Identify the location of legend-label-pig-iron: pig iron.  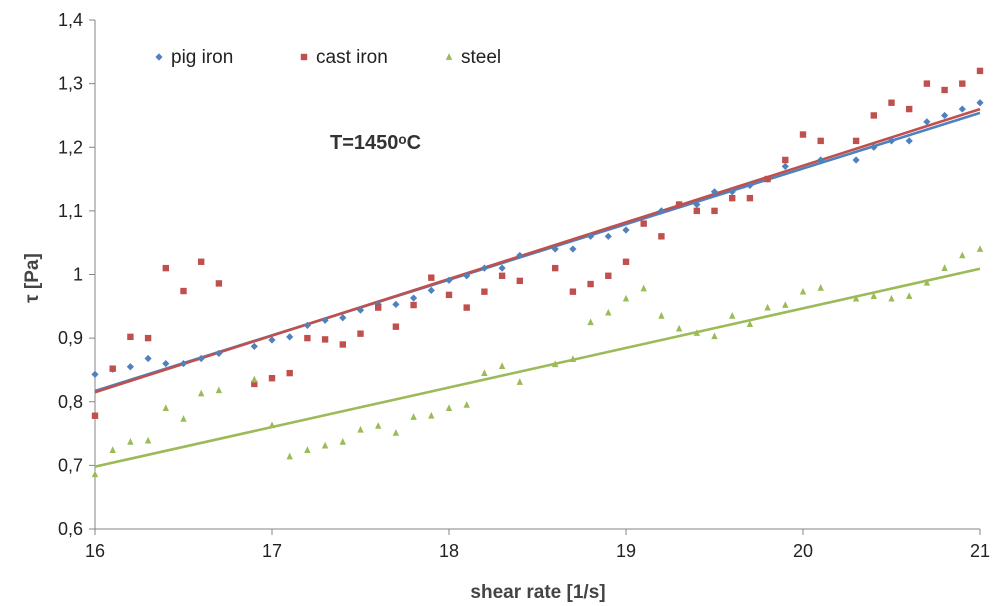
(202, 57).